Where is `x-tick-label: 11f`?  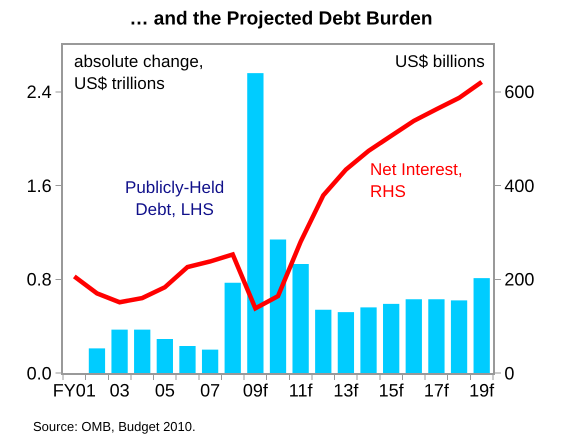 x-tick-label: 11f is located at coordinates (301, 390).